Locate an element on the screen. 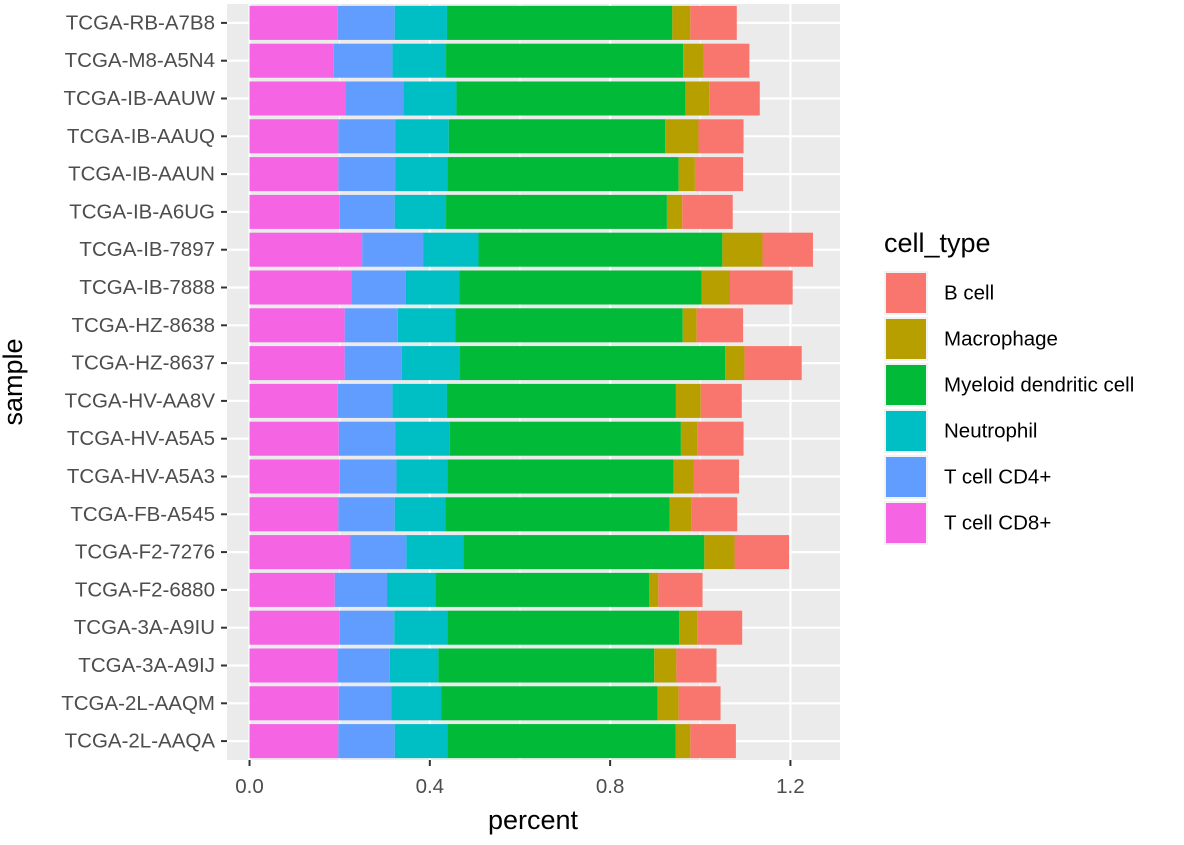 The height and width of the screenshot is (845, 1184). y-tick-label: TCGA-IB-7897 is located at coordinates (147, 249).